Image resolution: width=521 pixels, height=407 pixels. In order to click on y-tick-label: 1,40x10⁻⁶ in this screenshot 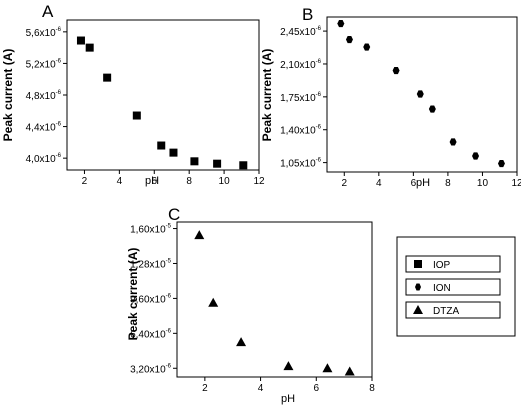, I will do `click(301, 131)`.